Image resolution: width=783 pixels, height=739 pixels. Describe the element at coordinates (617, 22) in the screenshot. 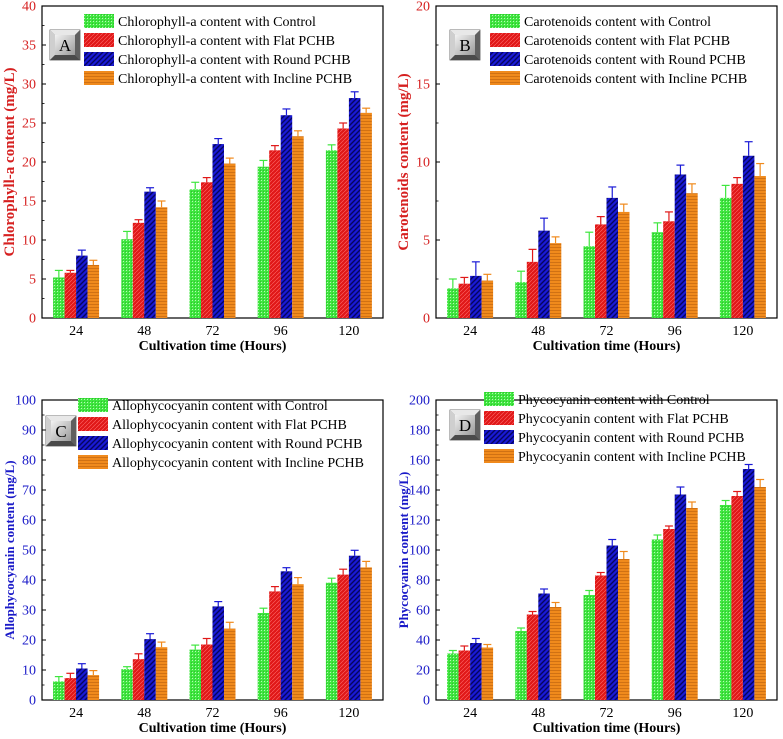

I see `legend-label-control: Carotenoids content with Control` at that location.